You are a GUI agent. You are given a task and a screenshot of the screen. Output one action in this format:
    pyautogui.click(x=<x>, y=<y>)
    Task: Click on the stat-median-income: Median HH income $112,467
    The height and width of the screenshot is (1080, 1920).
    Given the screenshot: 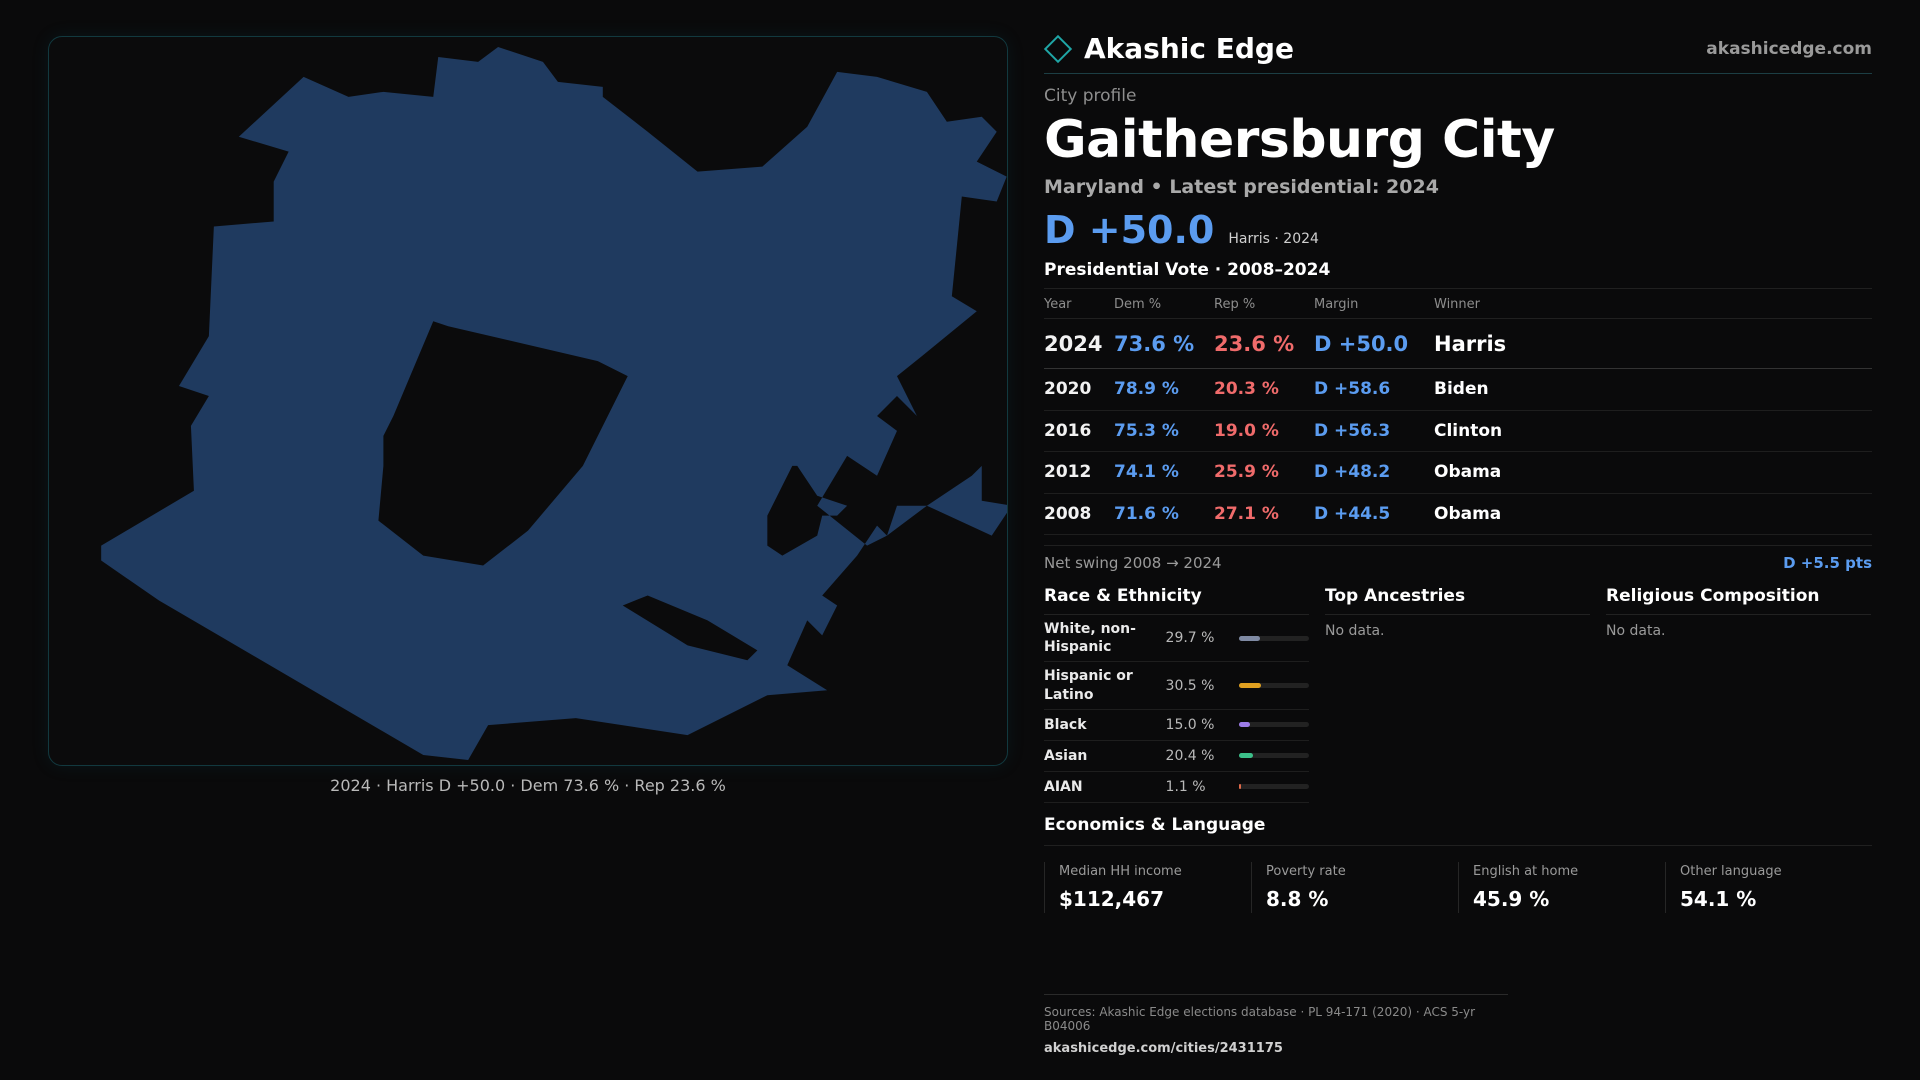 What is the action you would take?
    pyautogui.click(x=1147, y=887)
    